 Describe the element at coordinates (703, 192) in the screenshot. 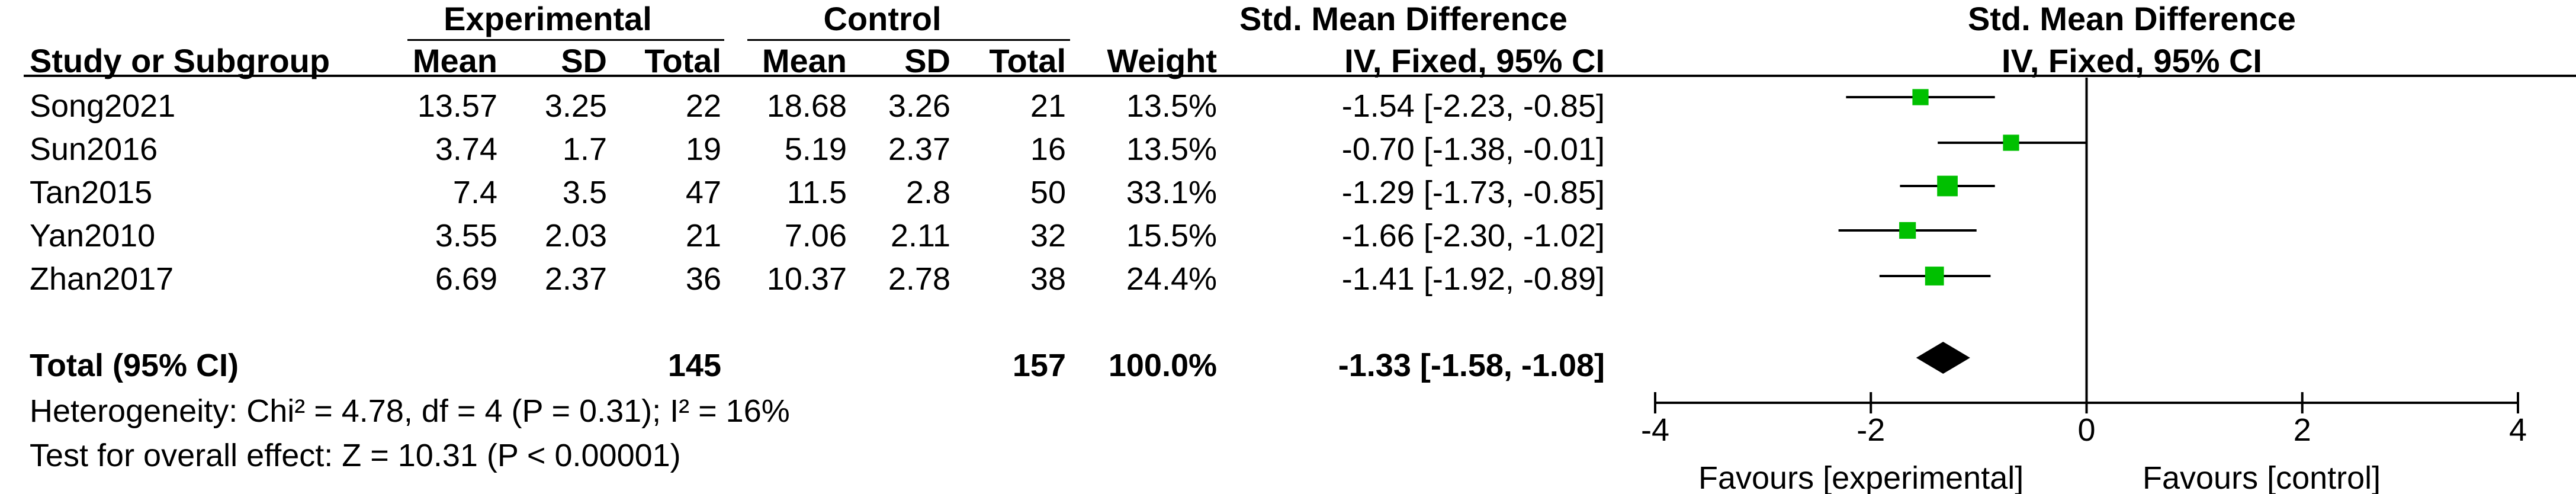

I see `exp-total-value: 47` at that location.